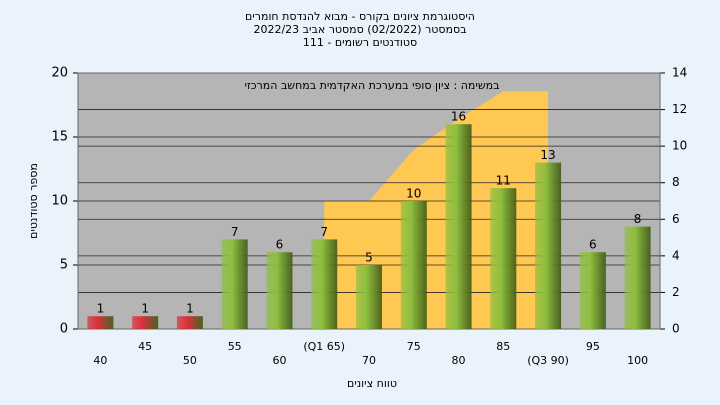 Image resolution: width=720 pixels, height=405 pixels. Describe the element at coordinates (593, 346) in the screenshot. I see `x-tick-label: 95` at that location.